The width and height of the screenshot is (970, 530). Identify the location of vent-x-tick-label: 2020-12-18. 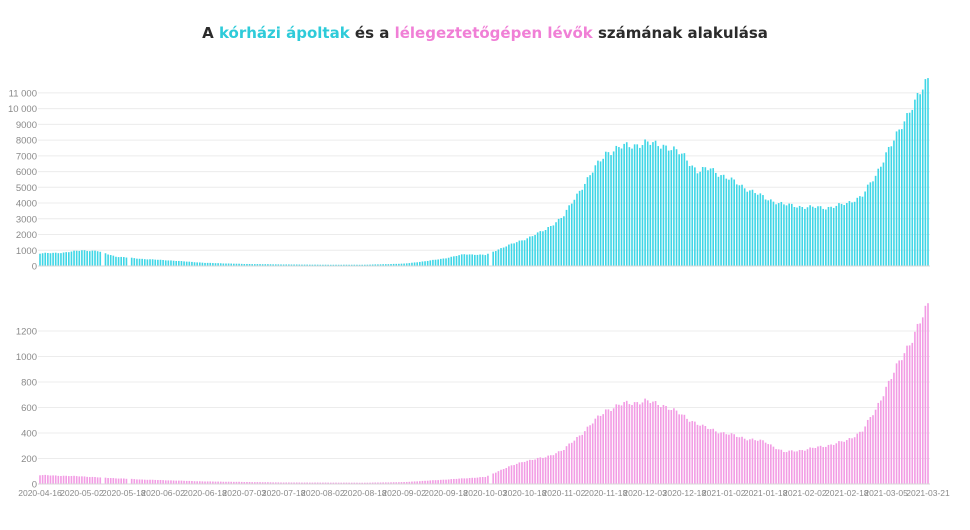
(685, 493).